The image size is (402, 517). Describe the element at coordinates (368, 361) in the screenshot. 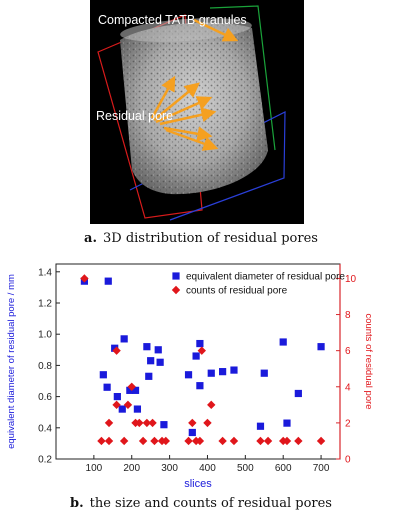

I see `y-axis-label-right: counts of residual pore` at that location.